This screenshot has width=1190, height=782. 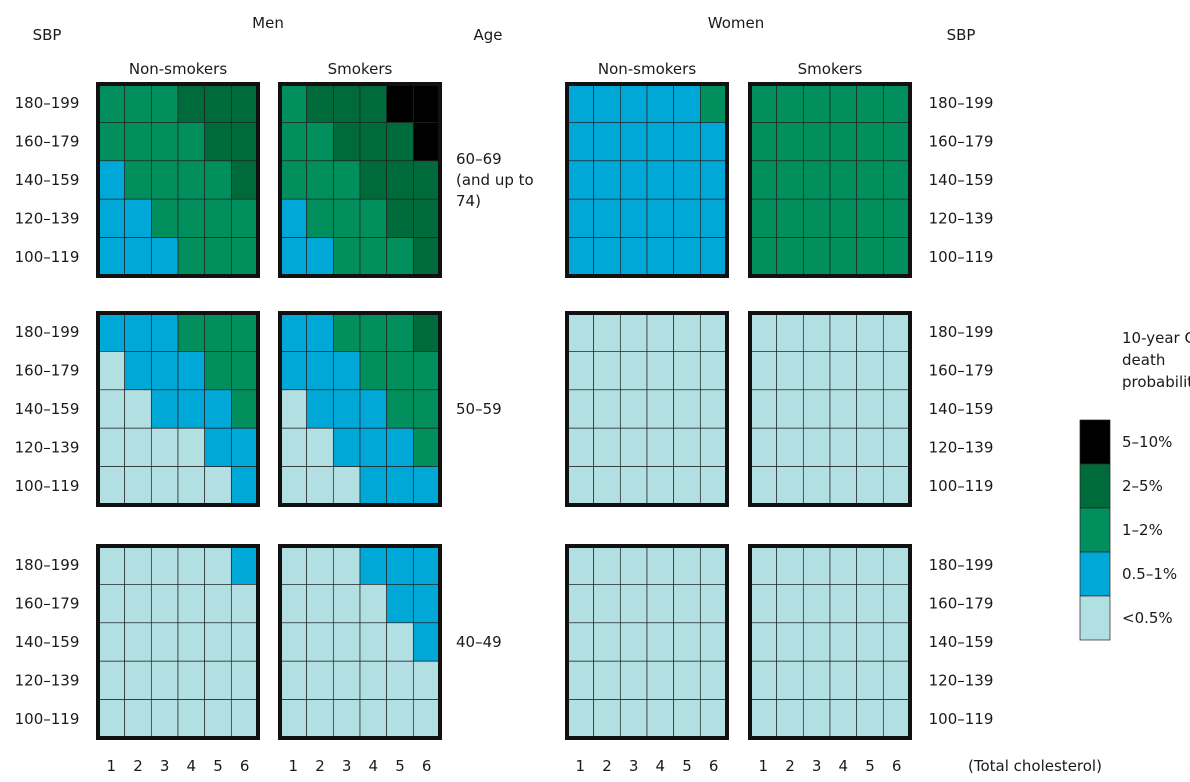 I want to click on sbp-row-label-right: 100–119, so click(x=961, y=257).